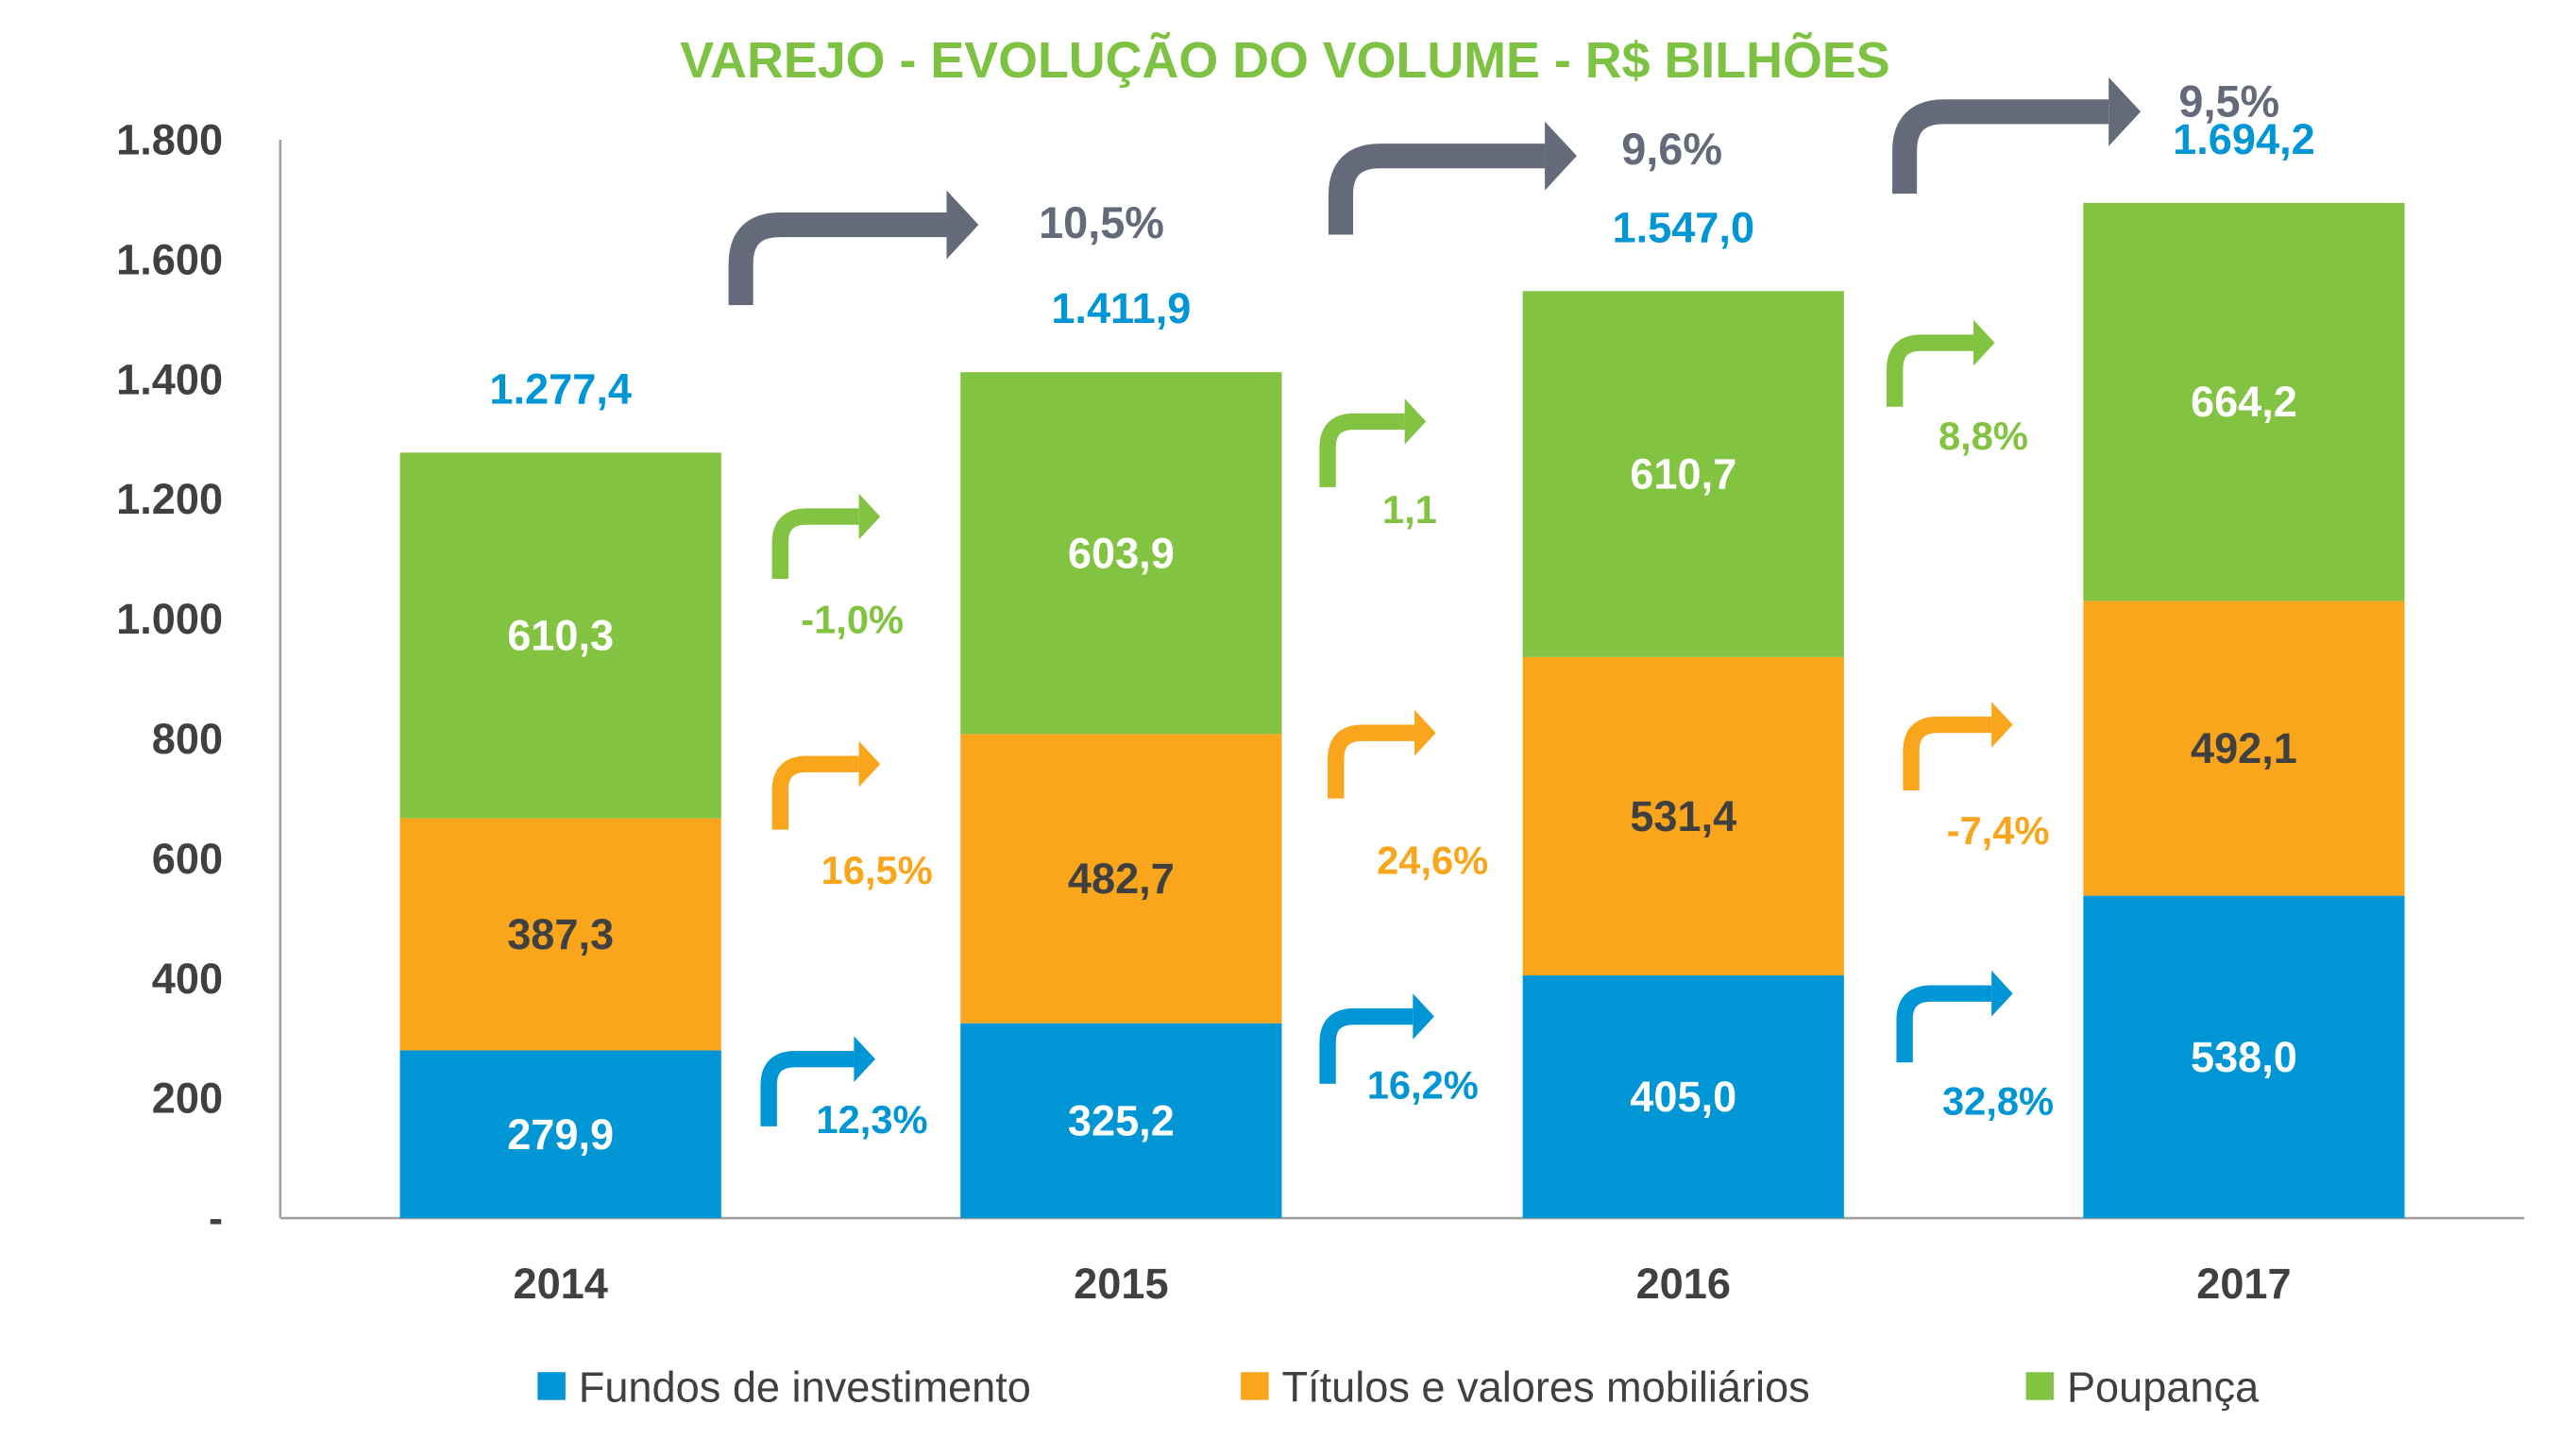  What do you see at coordinates (1683, 227) in the screenshot?
I see `total-label: 1.547,0` at bounding box center [1683, 227].